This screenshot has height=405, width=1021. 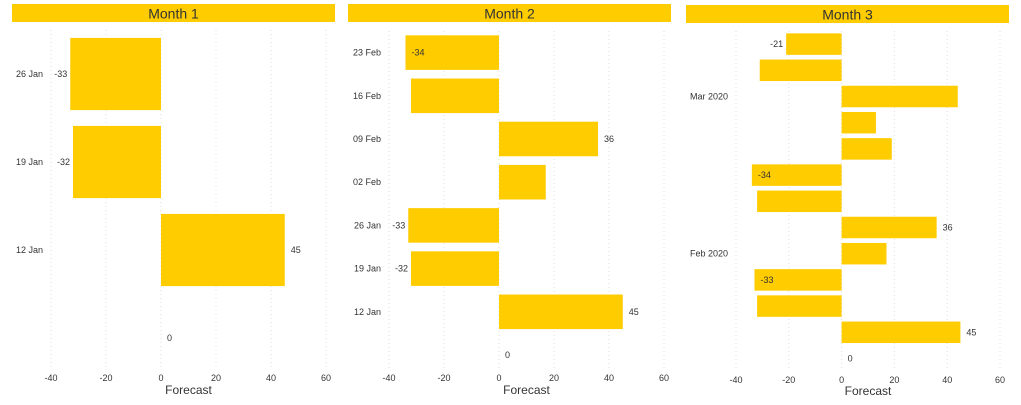 I want to click on category-label: 09 Feb, so click(x=367, y=139).